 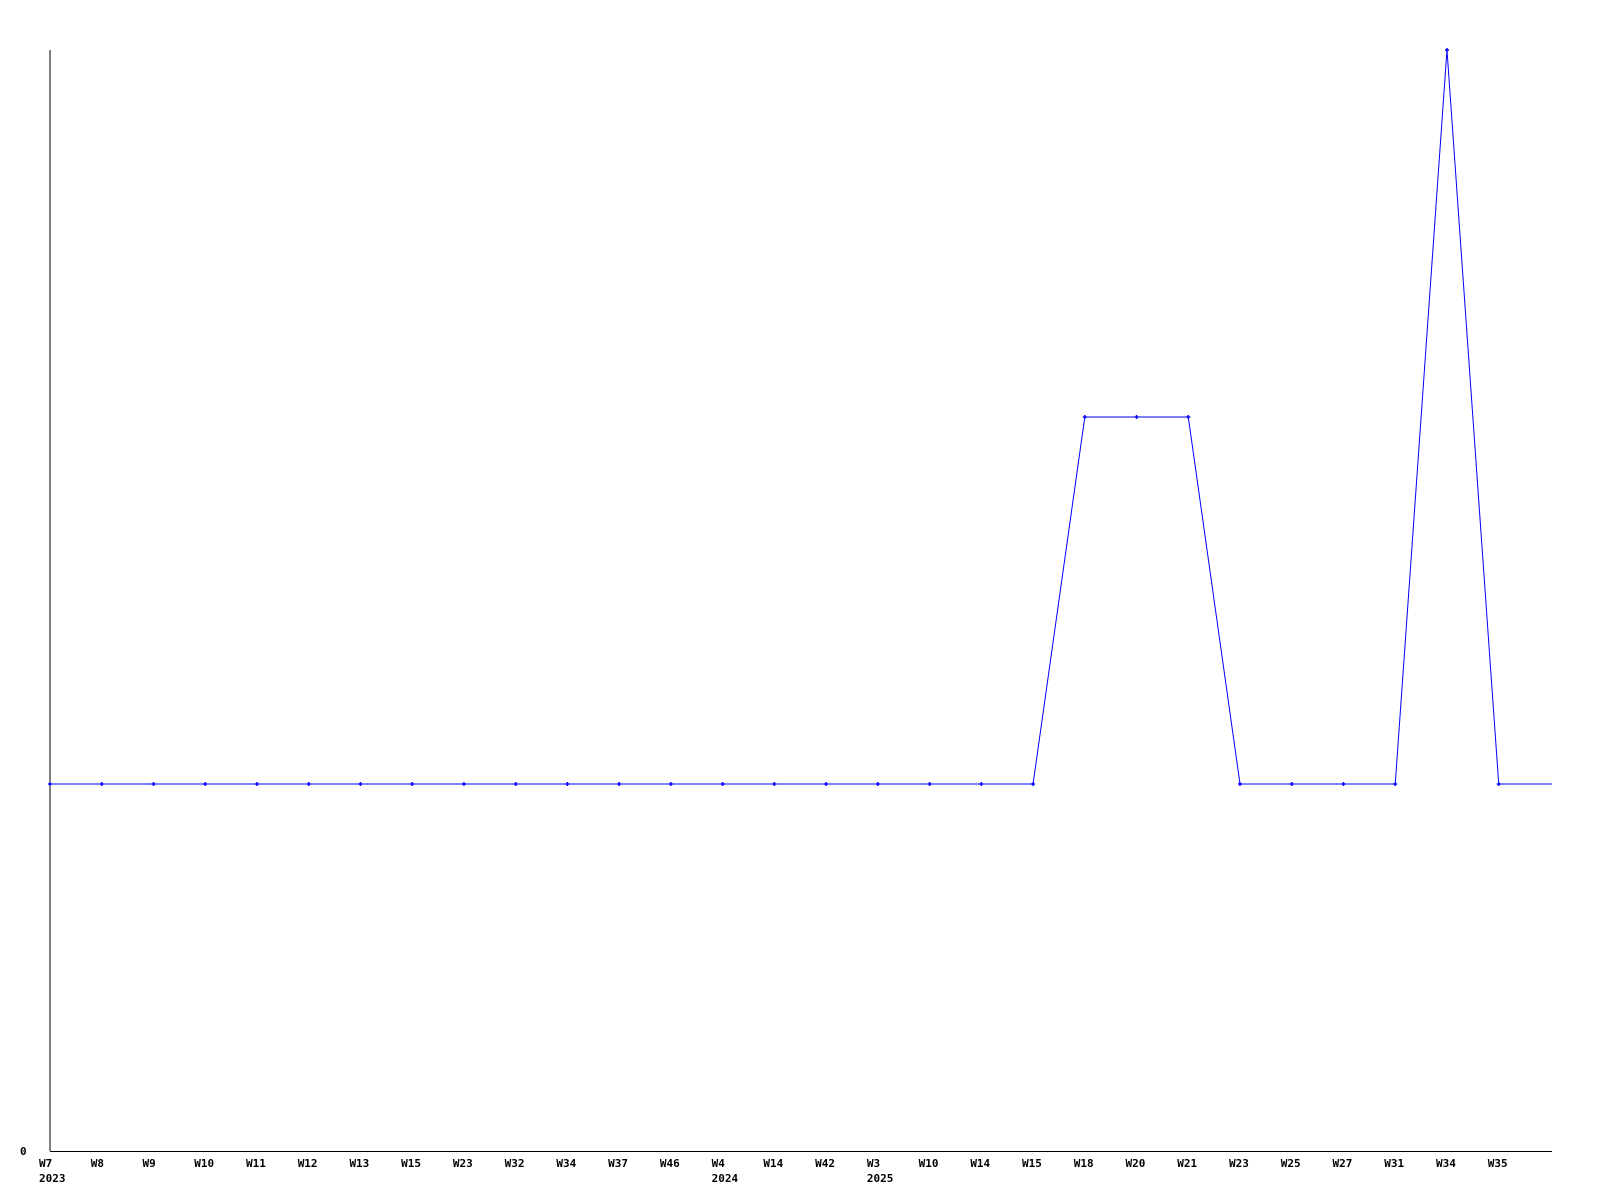 I want to click on x-tick-label: W21, so click(x=1187, y=1163).